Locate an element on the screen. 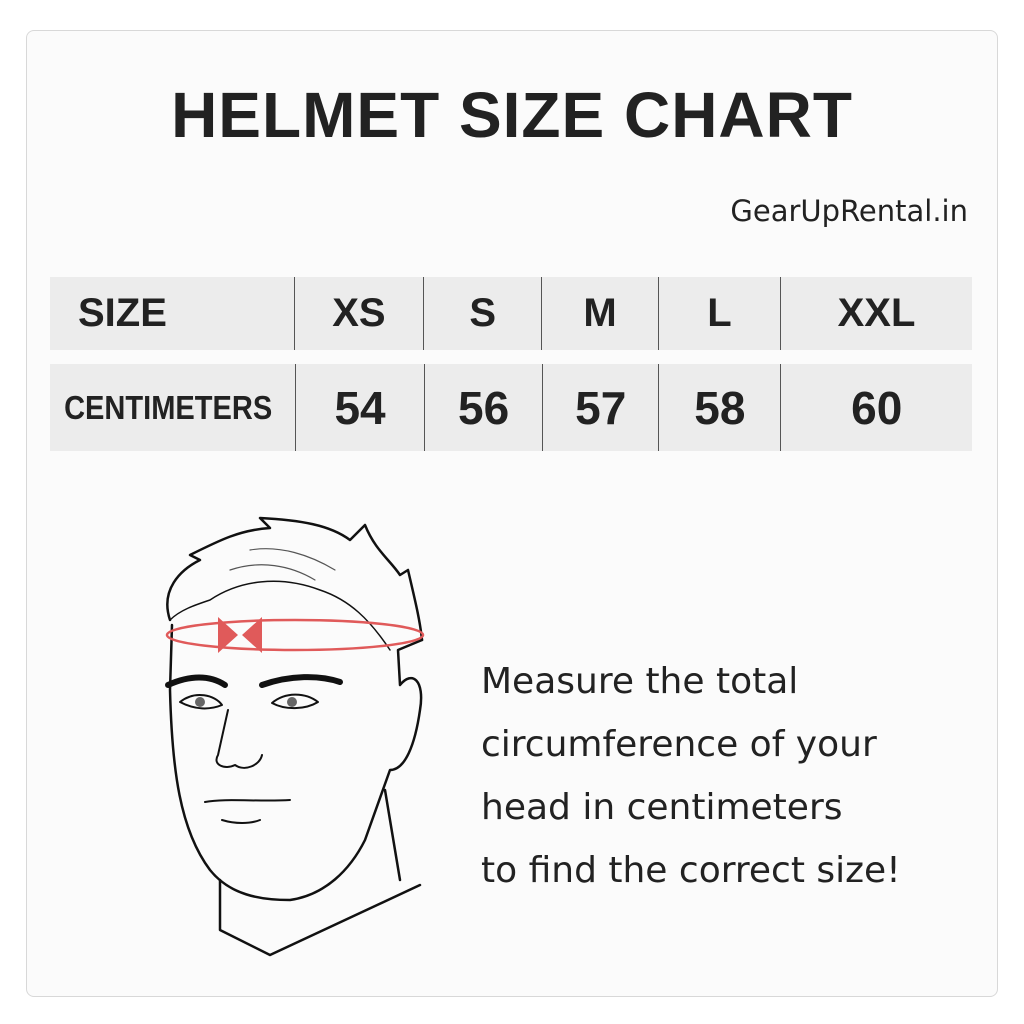  measuring-tape is located at coordinates (295, 635).